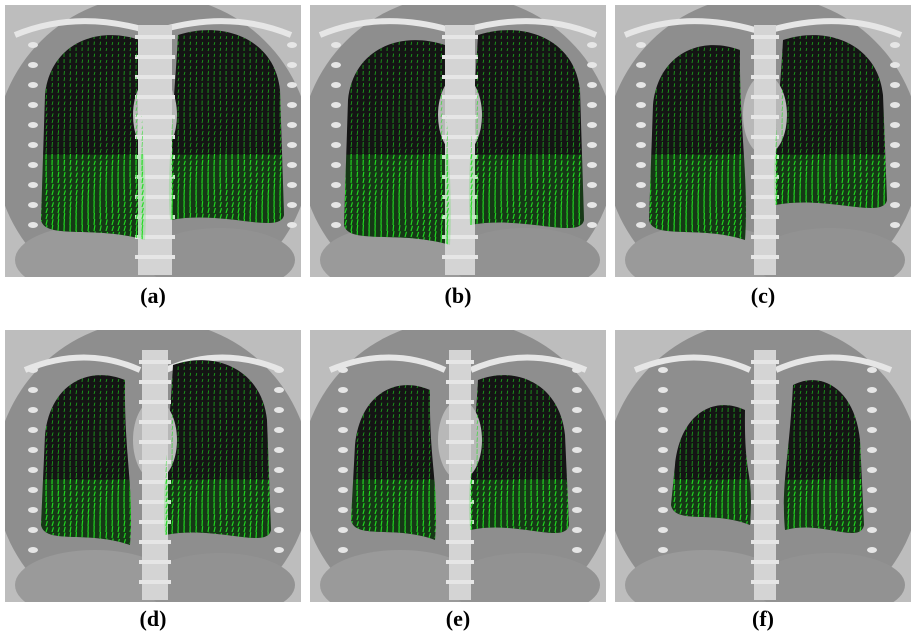  I want to click on panel-c-ct-slice, so click(763, 141).